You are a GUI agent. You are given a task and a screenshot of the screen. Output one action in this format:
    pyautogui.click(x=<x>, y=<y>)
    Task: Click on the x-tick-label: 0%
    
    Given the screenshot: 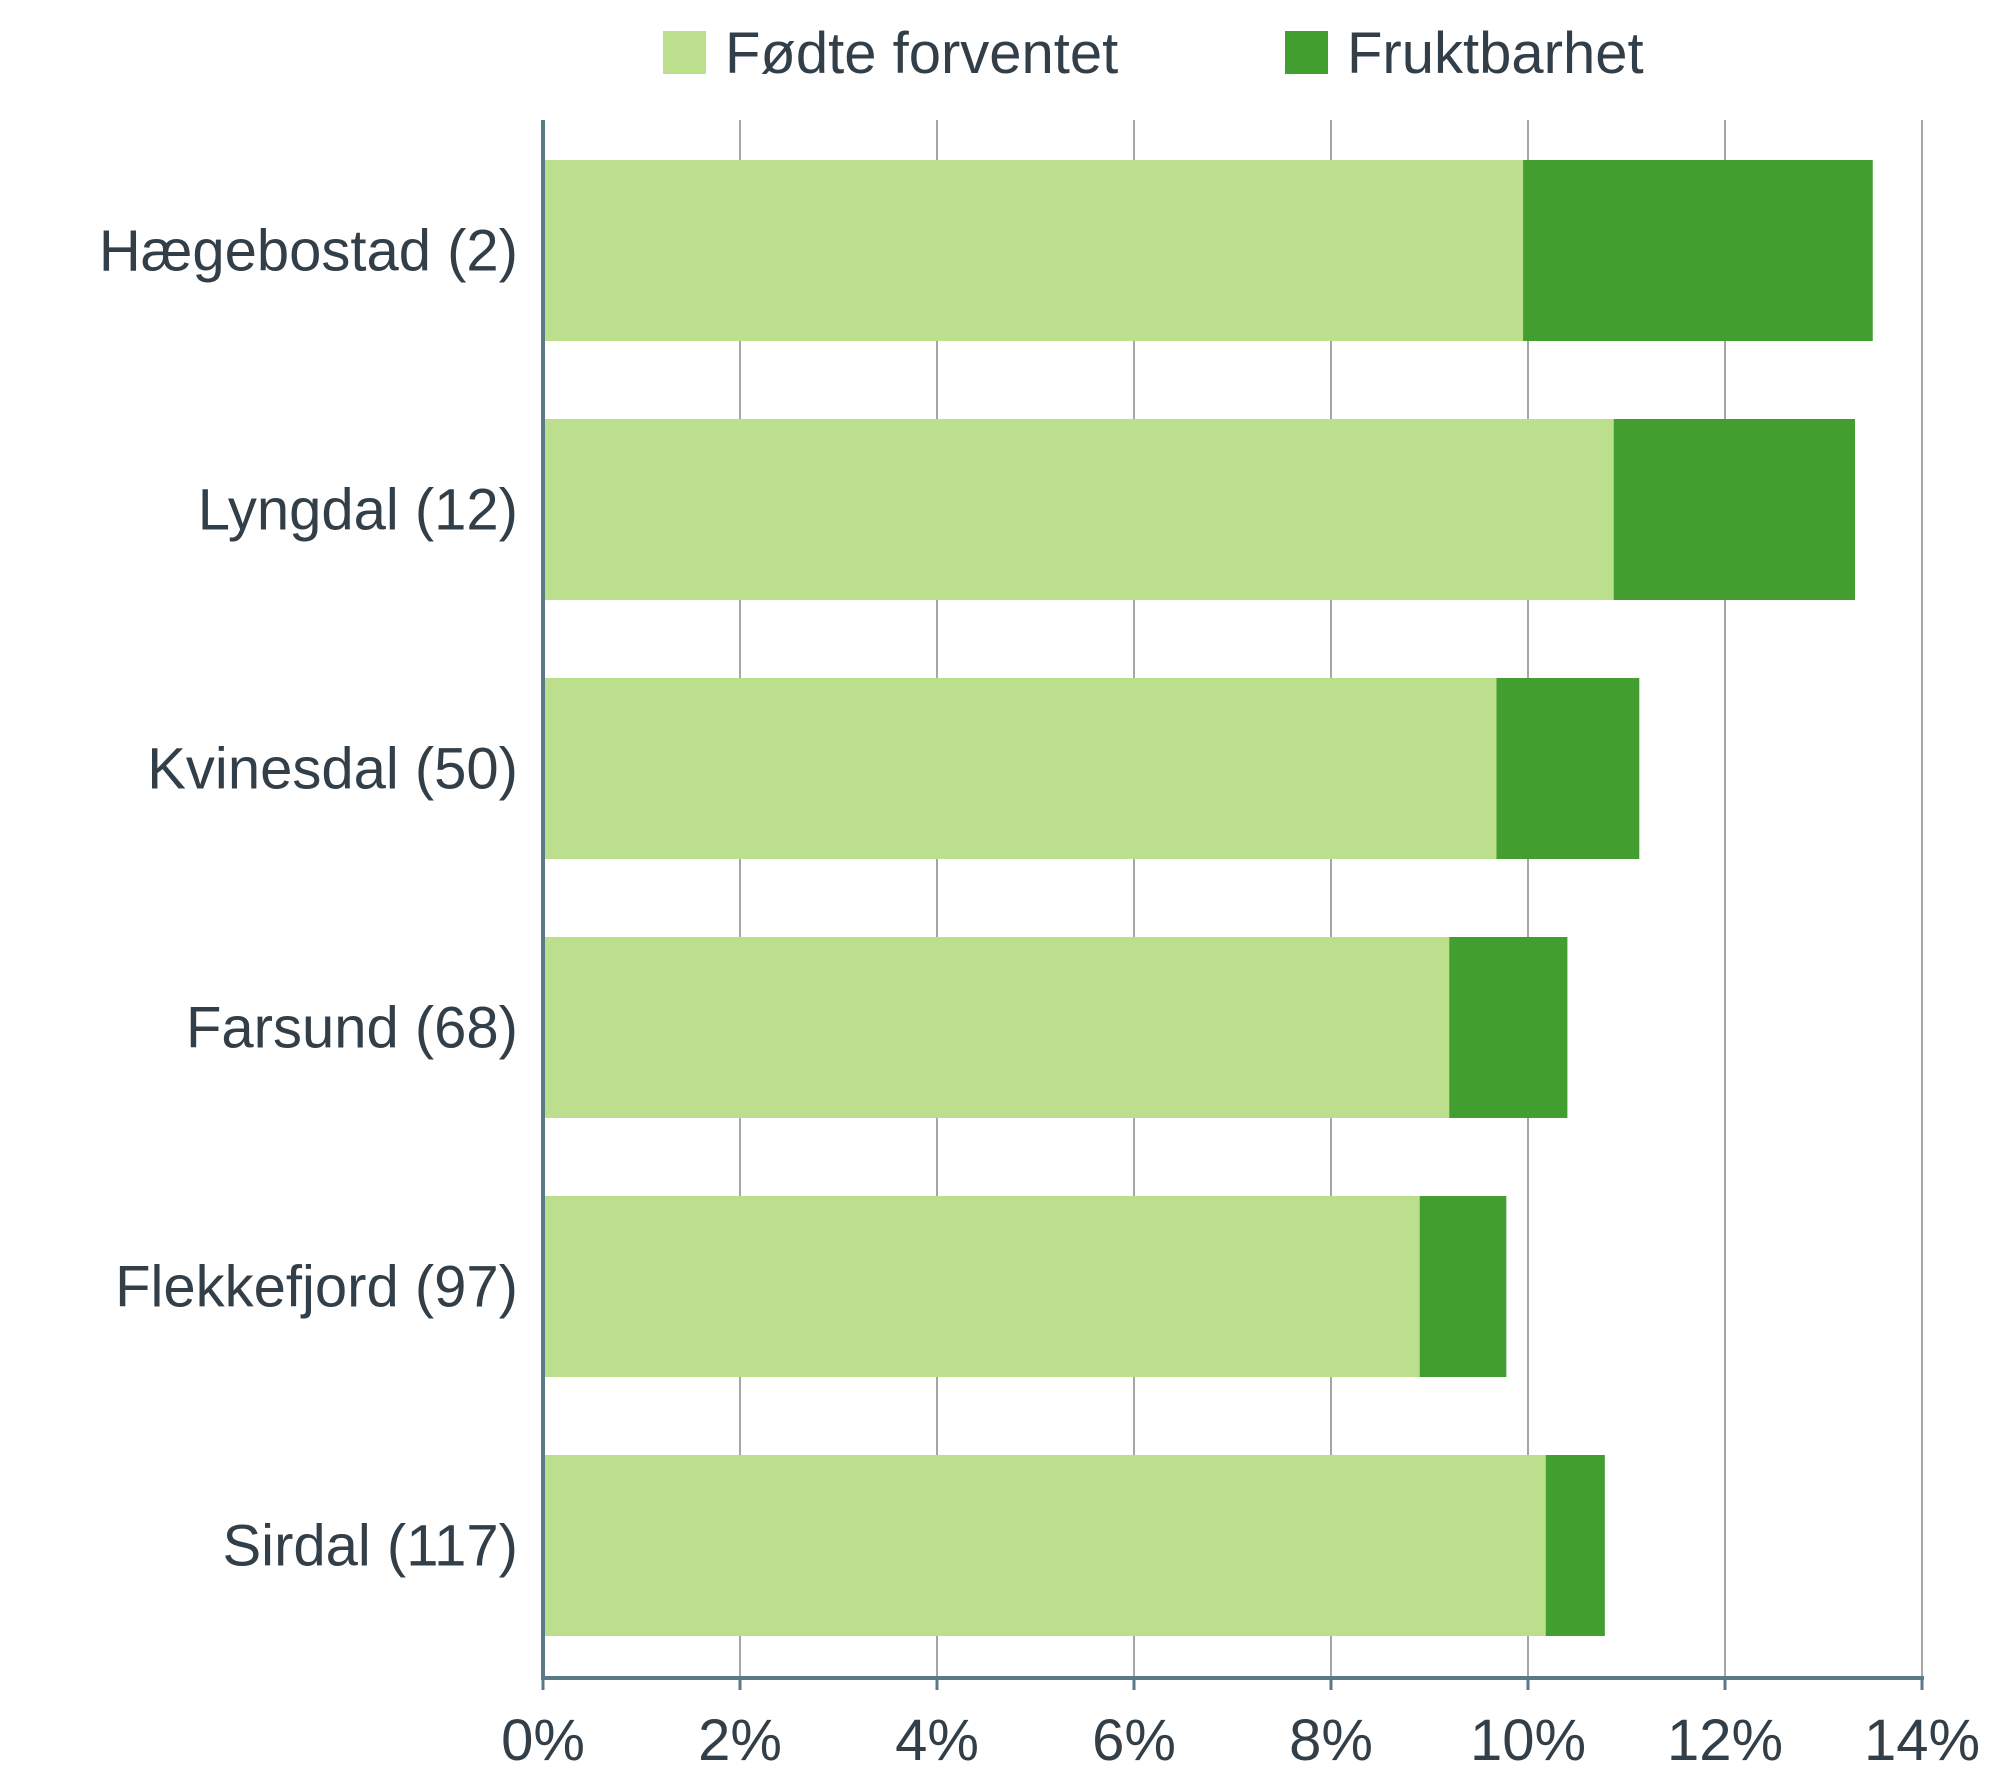 What is the action you would take?
    pyautogui.click(x=543, y=1739)
    